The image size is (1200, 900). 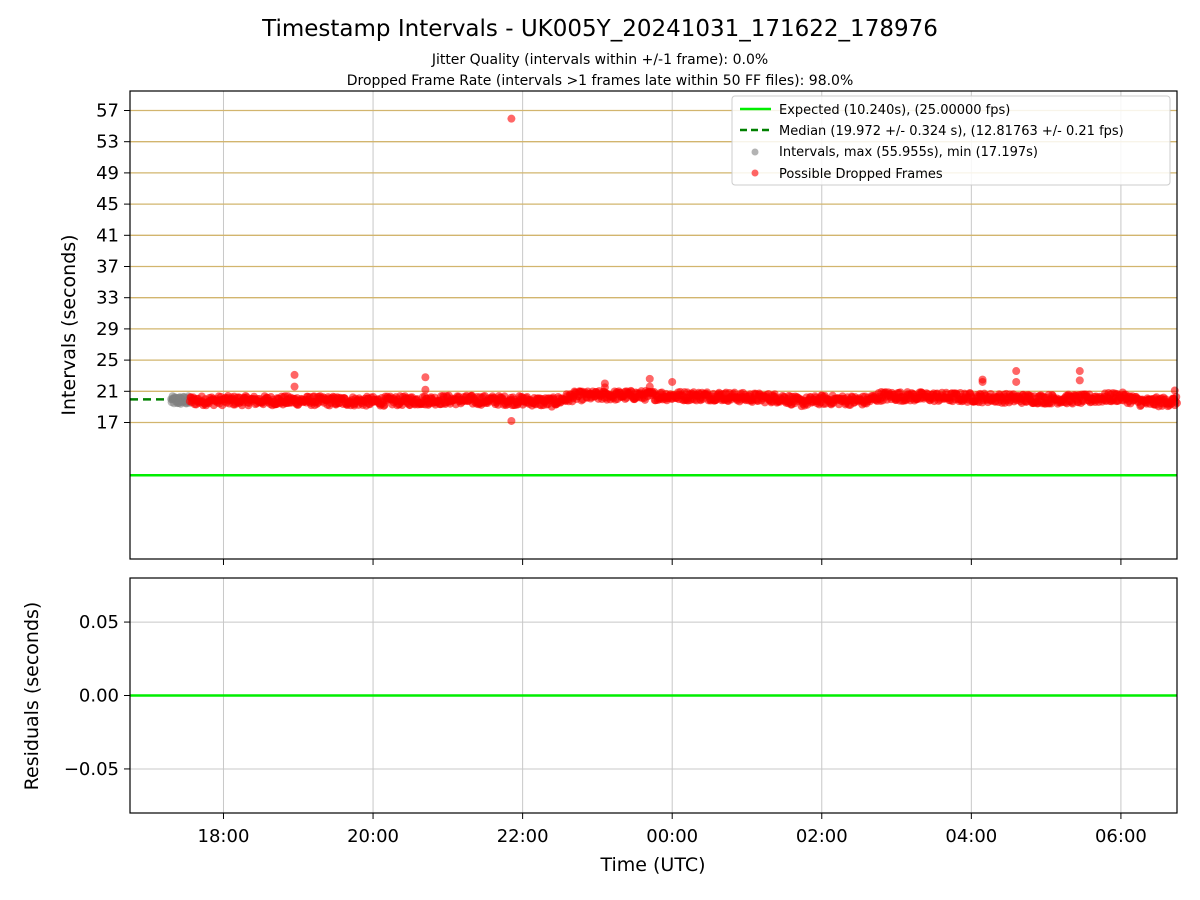 I want to click on legend-intervals-label: Intervals, max (55.955s), min (17.197s), so click(x=908, y=152).